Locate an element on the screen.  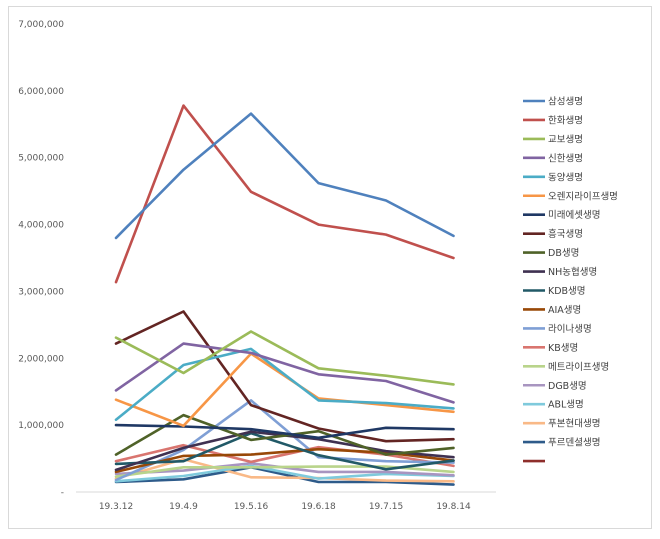
legend-label: KDB생명 is located at coordinates (567, 291).